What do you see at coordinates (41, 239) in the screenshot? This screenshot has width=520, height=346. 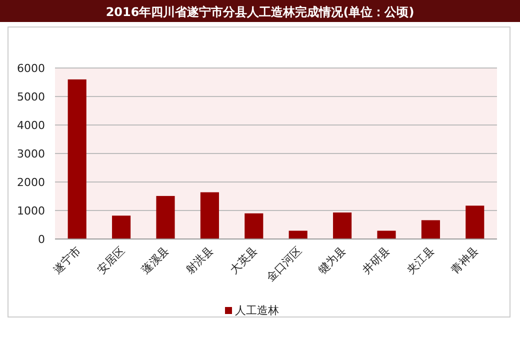 I see `y-tick-label: 0` at bounding box center [41, 239].